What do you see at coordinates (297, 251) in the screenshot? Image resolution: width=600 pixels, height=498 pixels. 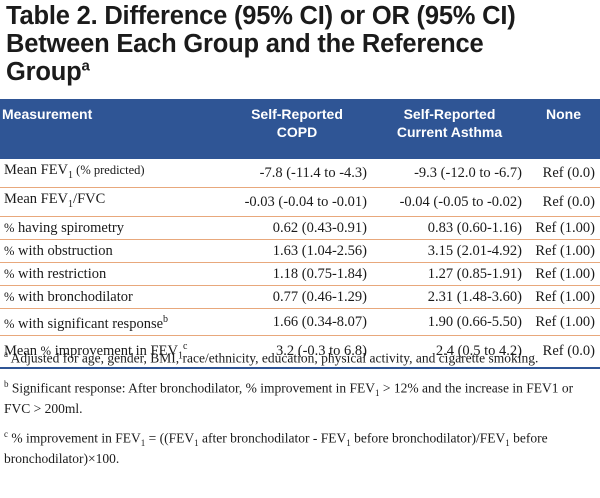 I see `cell-copd: 1.63 (1.04-2.56)` at bounding box center [297, 251].